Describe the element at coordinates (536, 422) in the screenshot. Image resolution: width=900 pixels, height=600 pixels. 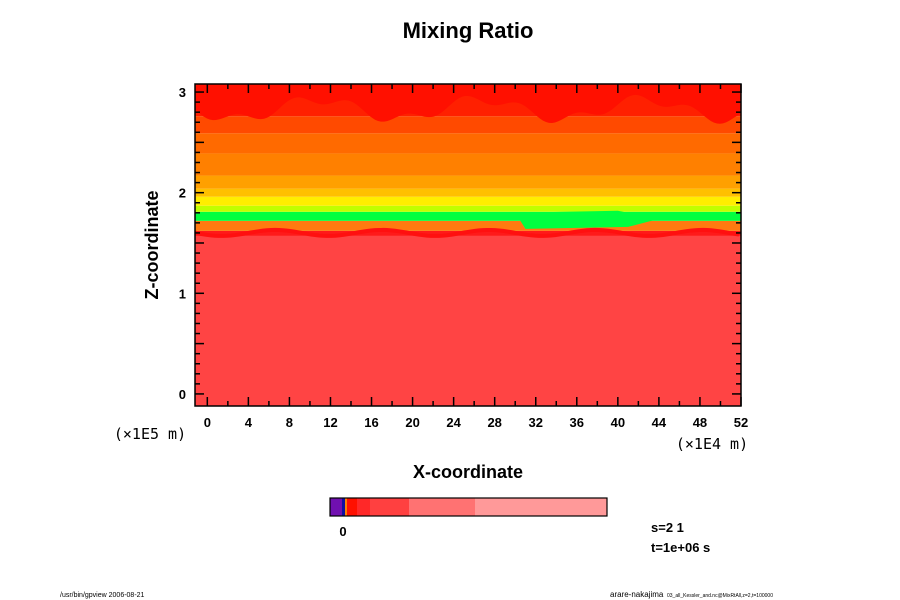
I see `x-tick-label: 32` at that location.